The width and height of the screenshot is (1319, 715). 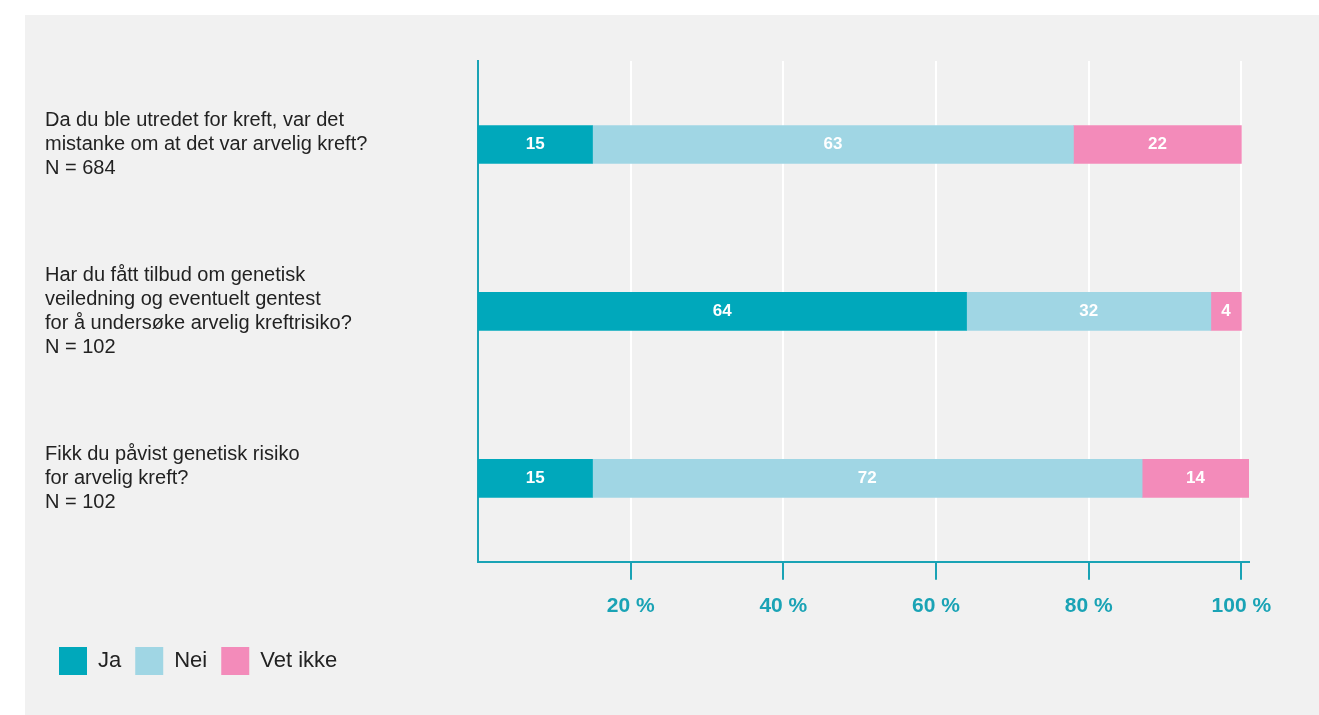 I want to click on legend-label: Ja, so click(x=110, y=660).